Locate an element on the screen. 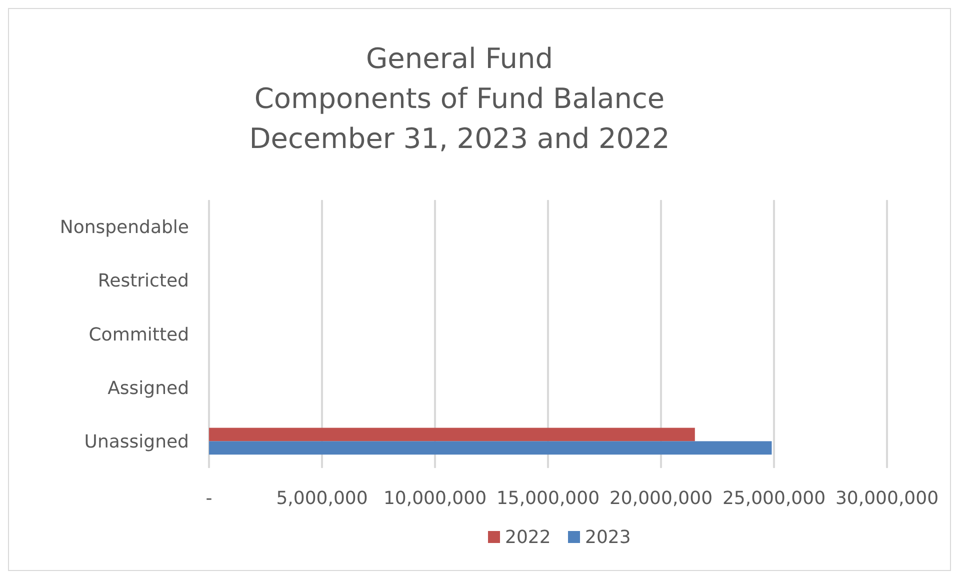 This screenshot has width=959, height=579. x-tick-label: 10,000,000 is located at coordinates (435, 498).